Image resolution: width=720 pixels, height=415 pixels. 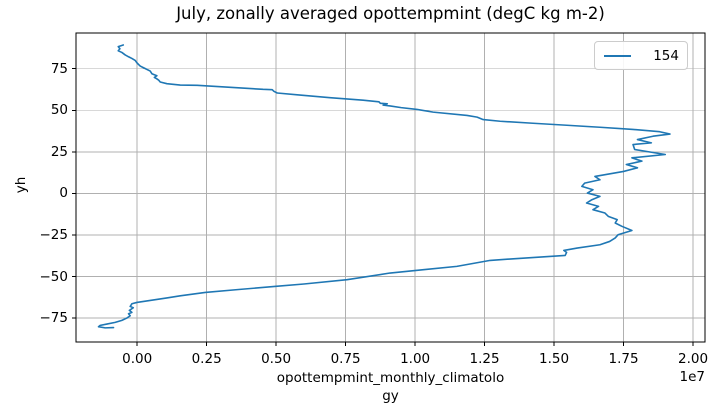 I want to click on x-tick-label: 1.00, so click(x=415, y=359).